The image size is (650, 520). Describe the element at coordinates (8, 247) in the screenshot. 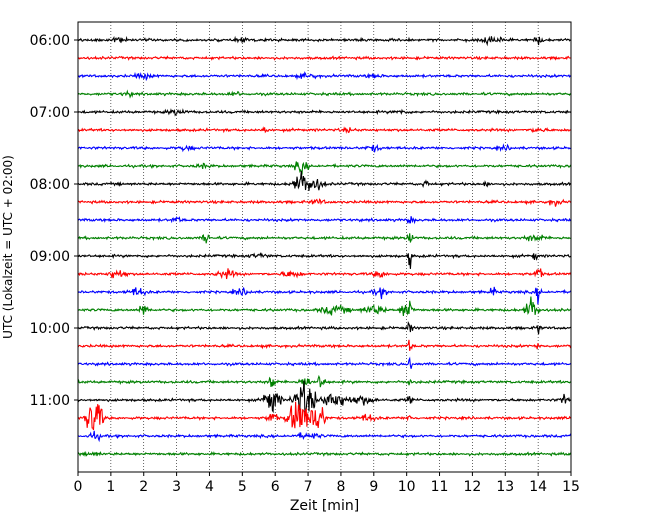

I see `y-axis-label: UTC (Lokalzeit = UTC + 02:00)` at that location.